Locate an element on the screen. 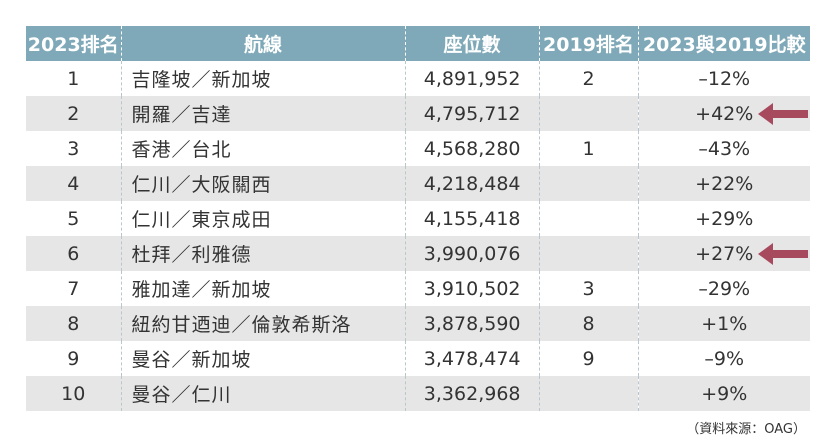 The height and width of the screenshot is (448, 826). table-row: 3 香港／台北 4,568,280 1 –43% is located at coordinates (418, 148).